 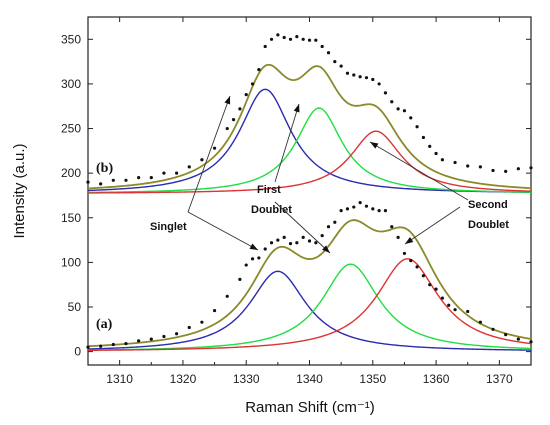 I want to click on annotation-first-line2: Doublet, so click(x=271, y=210).